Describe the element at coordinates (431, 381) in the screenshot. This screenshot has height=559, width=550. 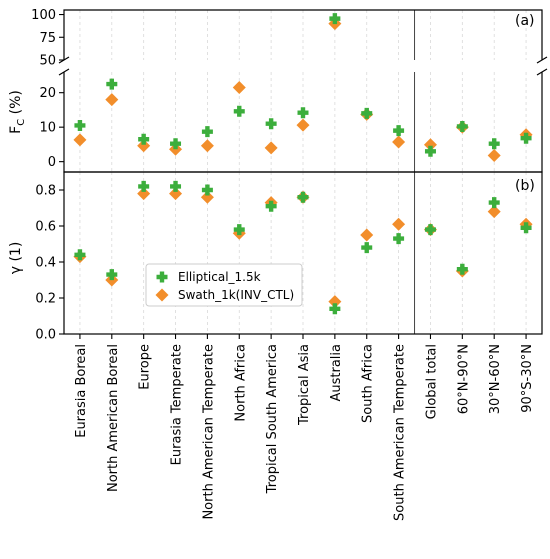
I see `x-tick-label: Global total` at that location.